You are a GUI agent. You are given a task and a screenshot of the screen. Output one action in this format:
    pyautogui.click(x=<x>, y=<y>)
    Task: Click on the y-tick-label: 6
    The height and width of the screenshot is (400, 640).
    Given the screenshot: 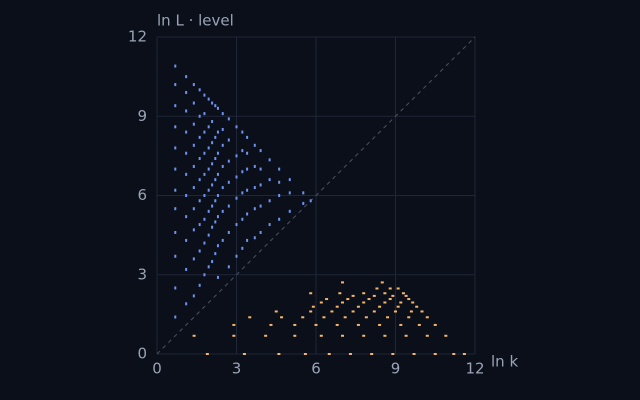 What is the action you would take?
    pyautogui.click(x=142, y=195)
    